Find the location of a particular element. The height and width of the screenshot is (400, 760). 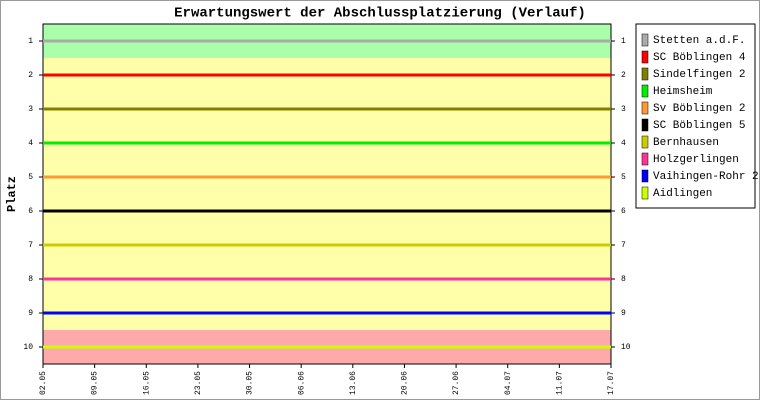

legend-label: Stetten a.d.F. is located at coordinates (699, 41).